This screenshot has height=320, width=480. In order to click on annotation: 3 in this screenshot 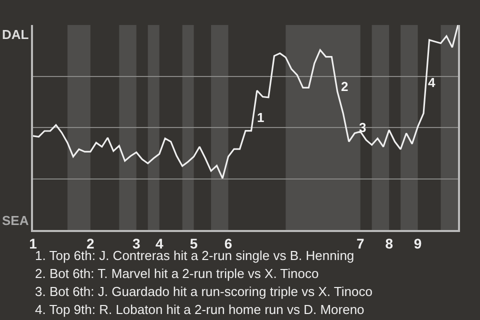, I will do `click(362, 127)`.